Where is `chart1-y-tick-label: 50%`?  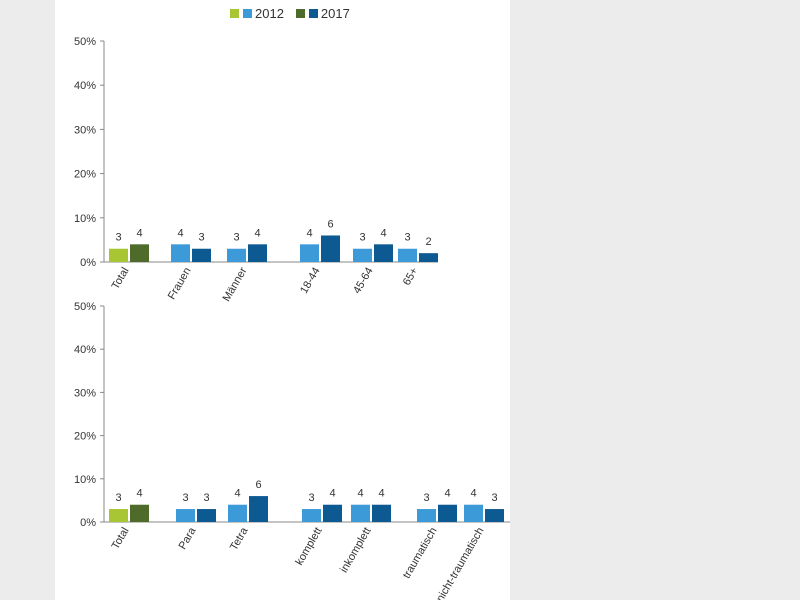
chart1-y-tick-label: 50% is located at coordinates (85, 42).